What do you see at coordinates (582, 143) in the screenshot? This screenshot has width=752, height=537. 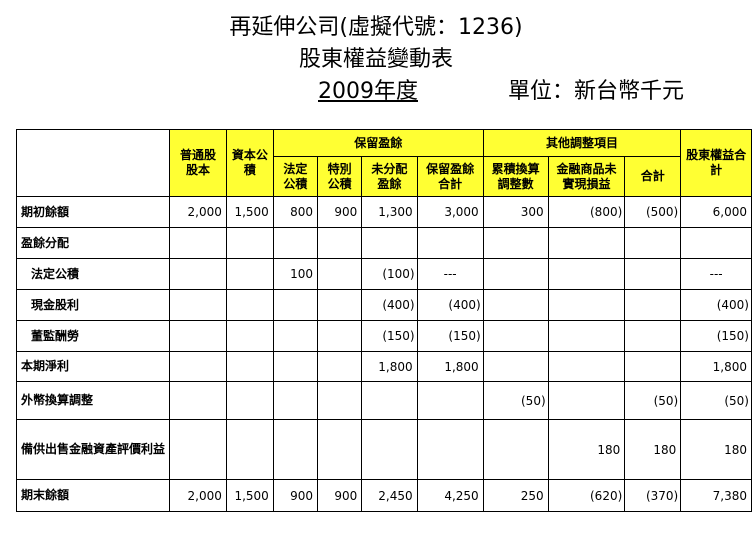 I see `header-other-adjustments: 其他調整項目` at bounding box center [582, 143].